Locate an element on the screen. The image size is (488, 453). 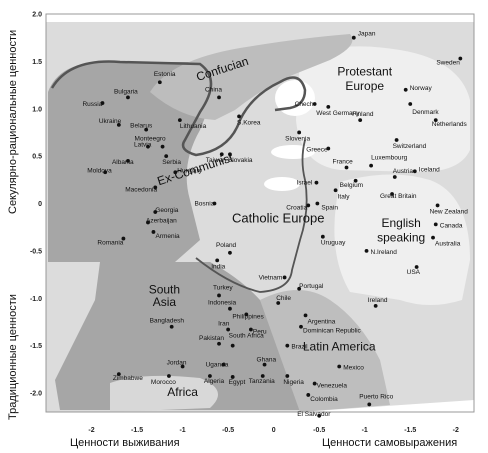
point-canada is located at coordinates (435, 224).